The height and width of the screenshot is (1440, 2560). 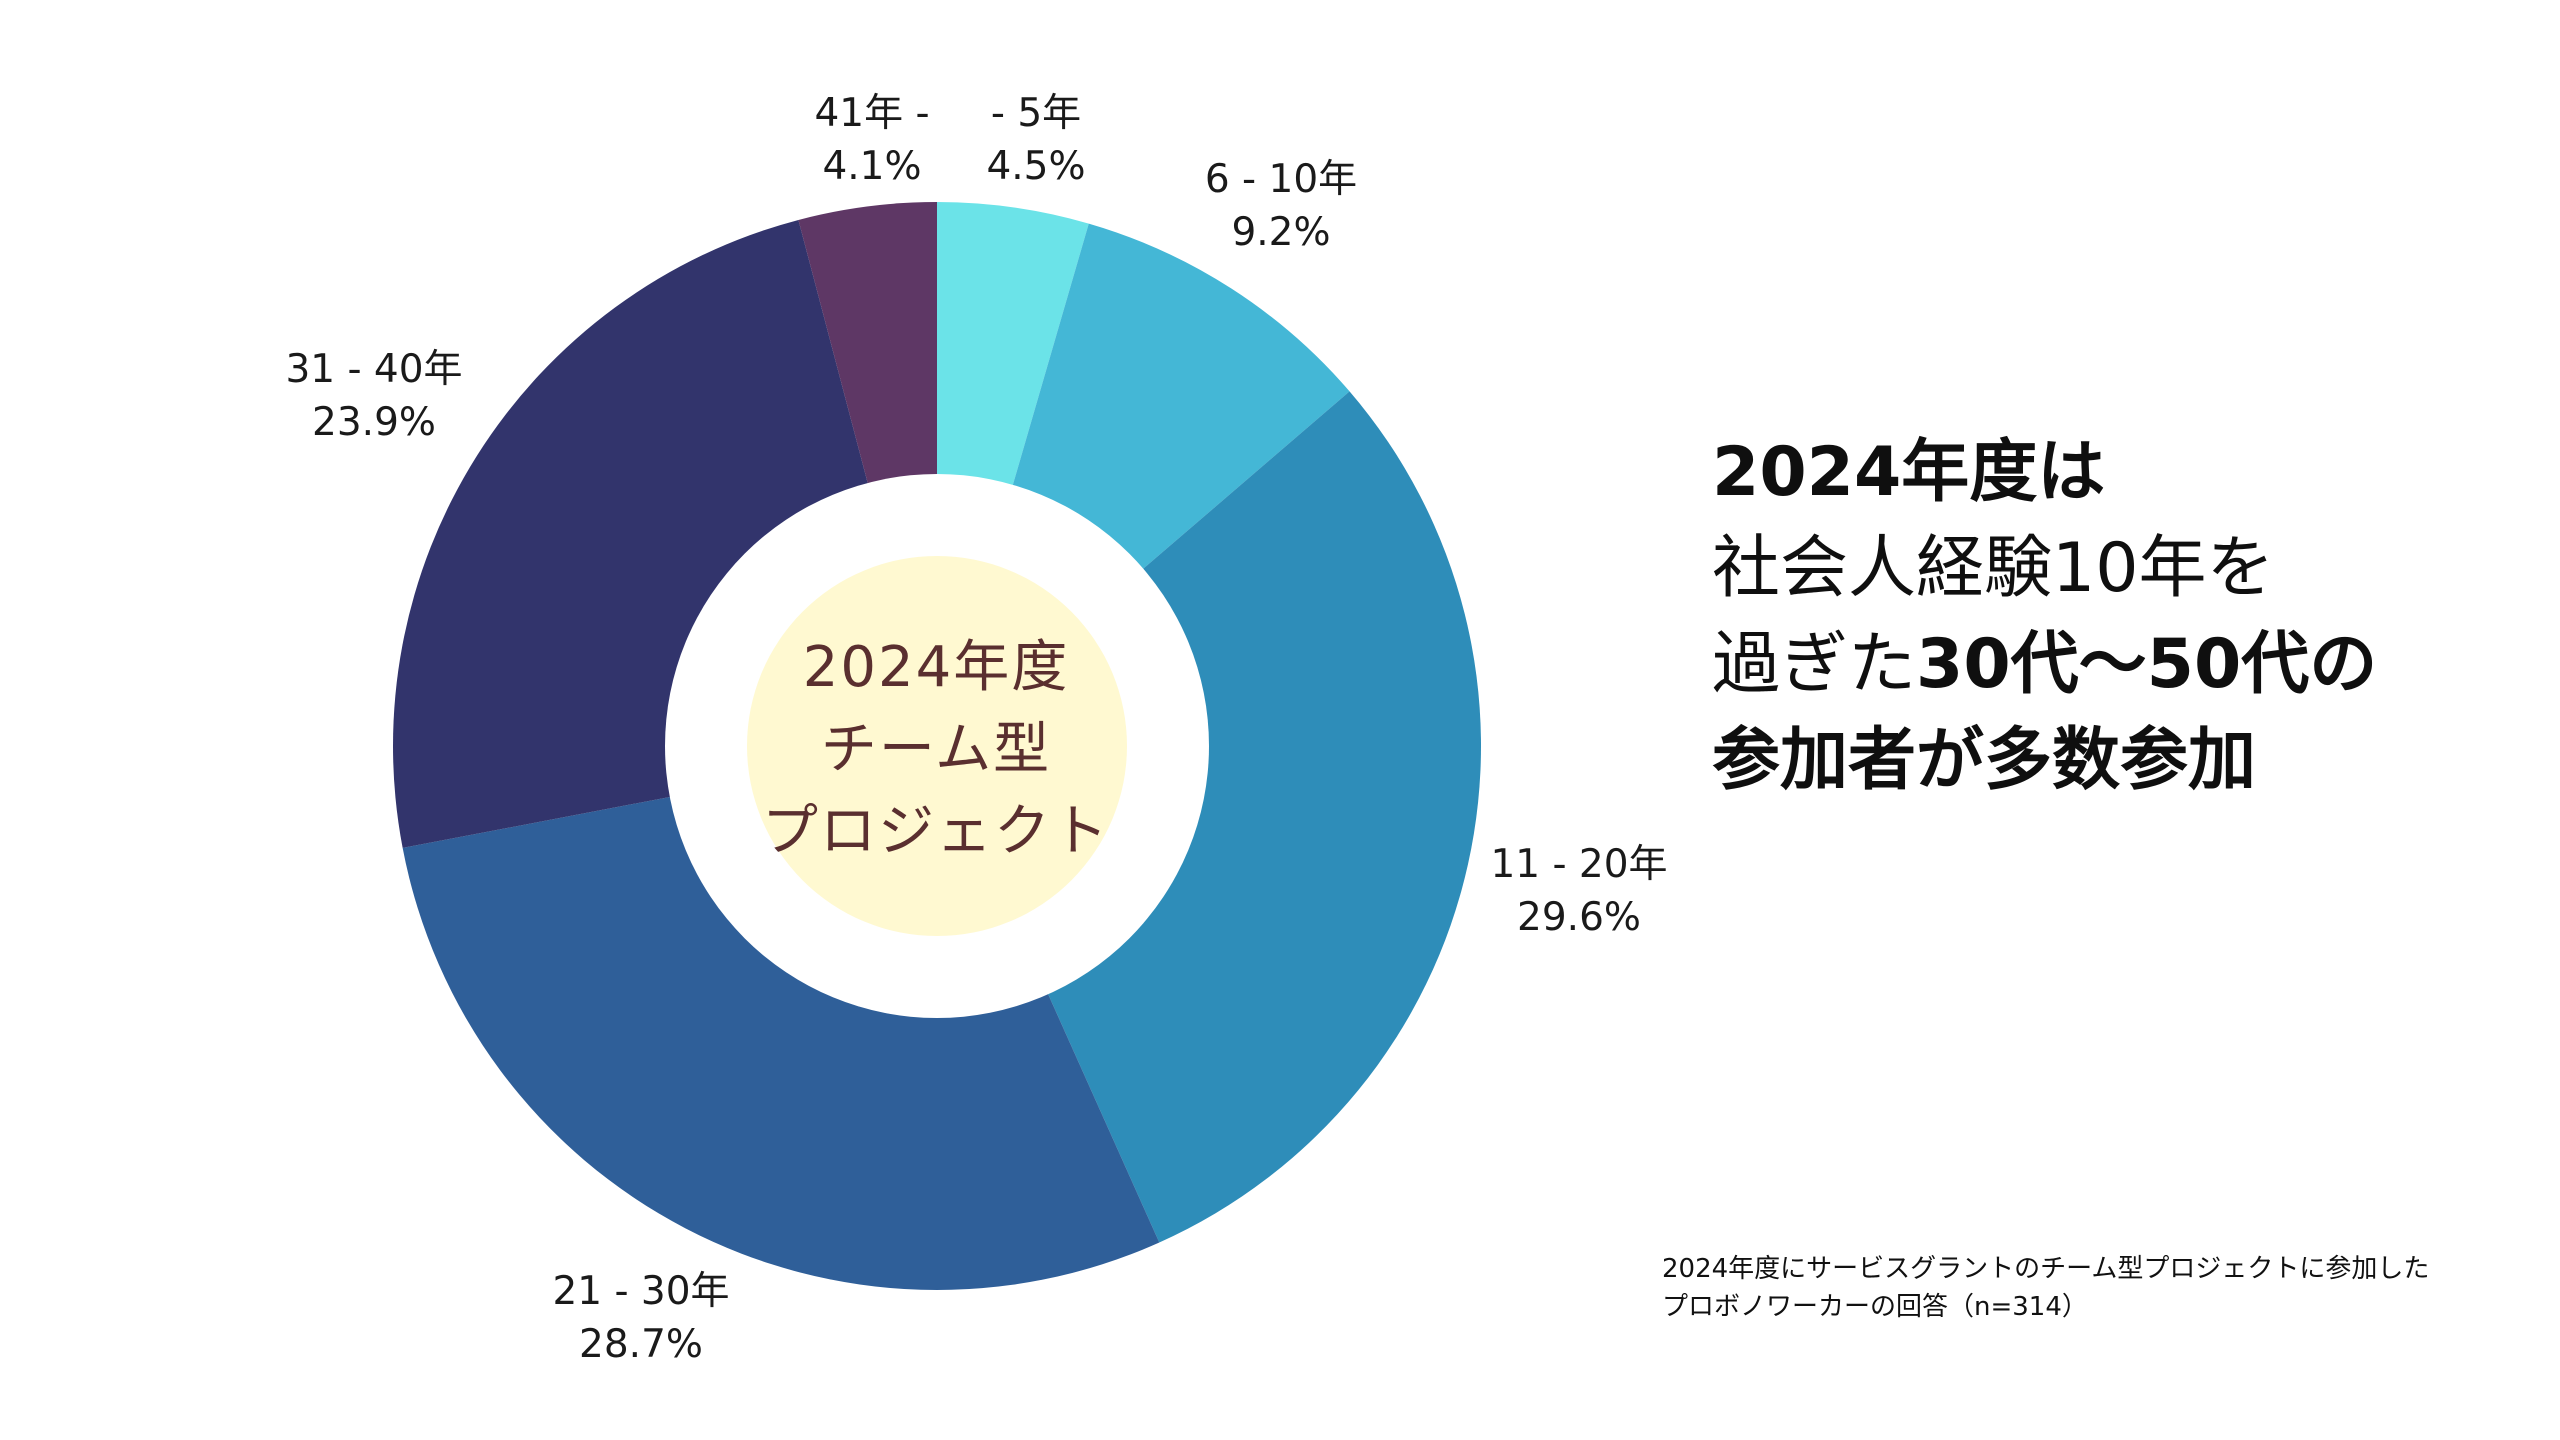 What do you see at coordinates (374, 422) in the screenshot?
I see `slice-value: 23.9%` at bounding box center [374, 422].